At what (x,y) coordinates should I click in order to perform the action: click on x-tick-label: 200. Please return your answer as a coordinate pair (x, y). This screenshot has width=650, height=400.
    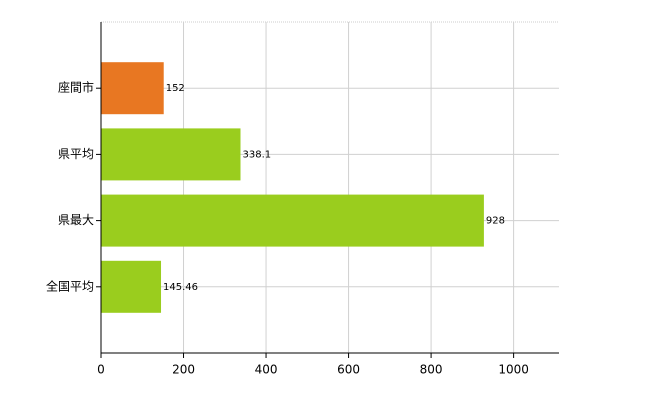
    Looking at the image, I should click on (183, 370).